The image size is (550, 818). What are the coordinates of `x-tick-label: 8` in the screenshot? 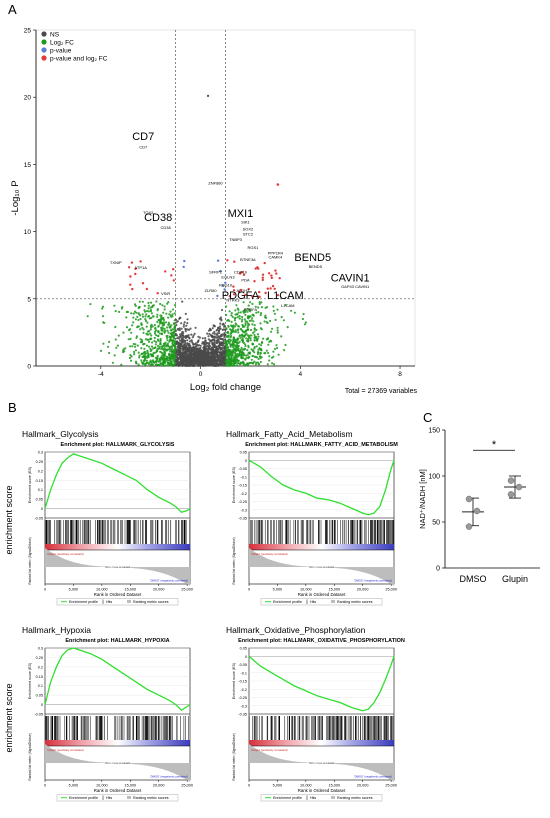 It's located at (400, 374).